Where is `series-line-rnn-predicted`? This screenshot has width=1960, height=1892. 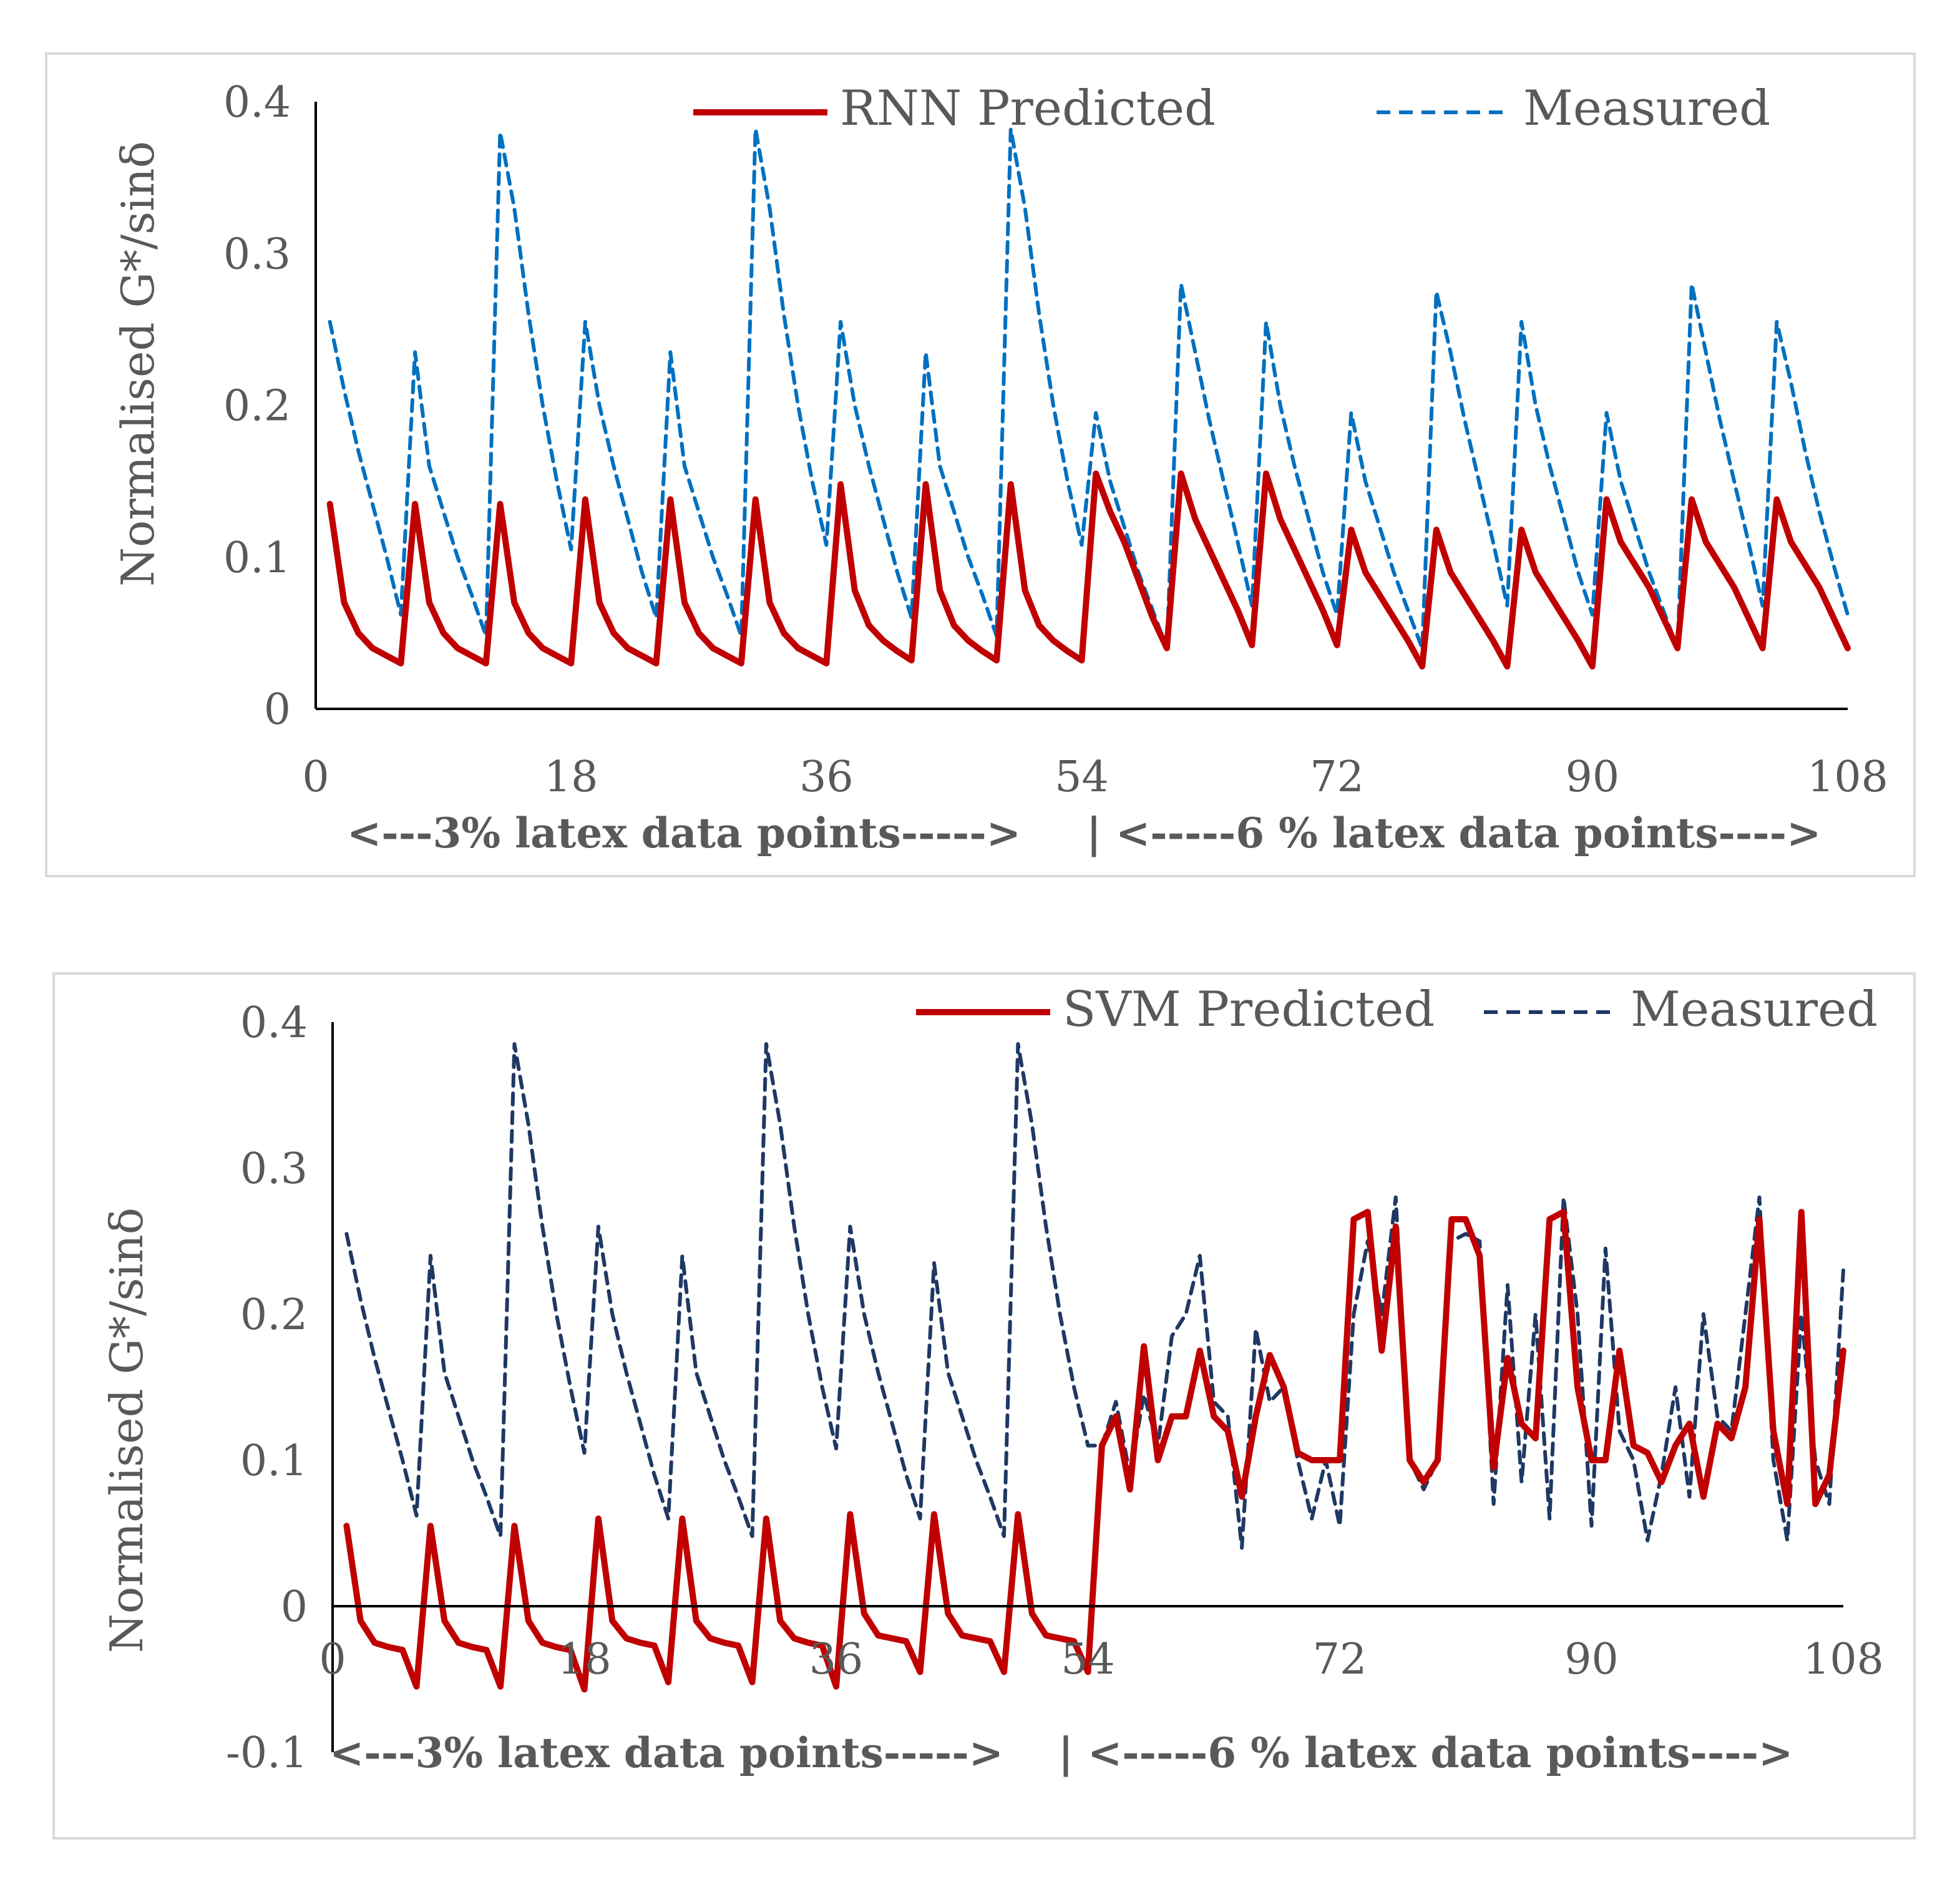 series-line-rnn-predicted is located at coordinates (1088, 570).